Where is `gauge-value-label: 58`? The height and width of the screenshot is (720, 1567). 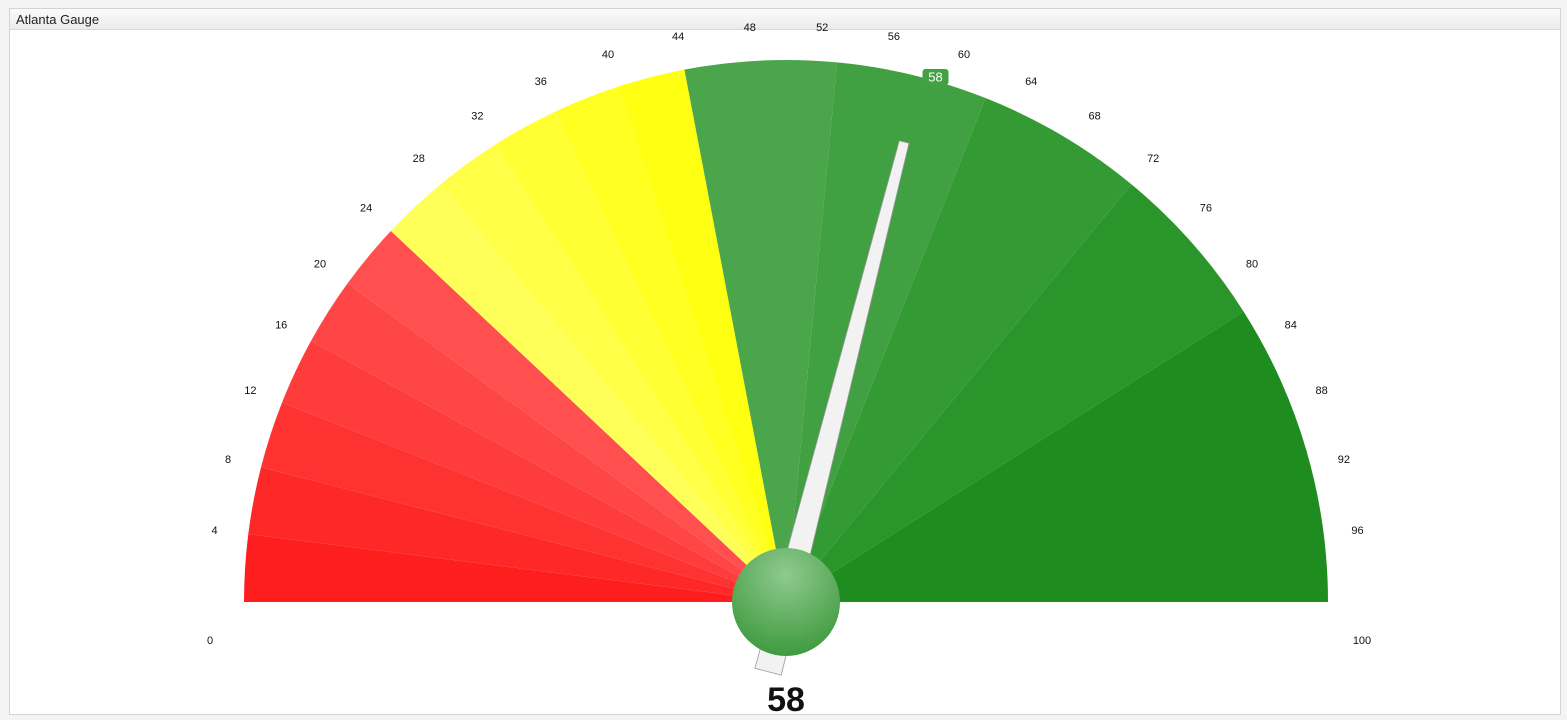 gauge-value-label: 58 is located at coordinates (786, 700).